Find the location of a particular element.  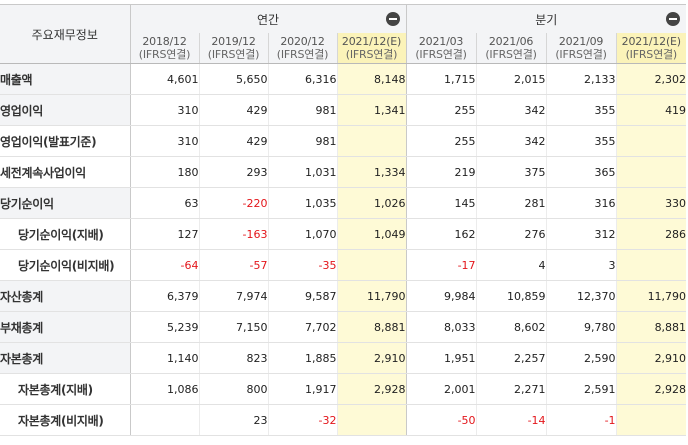

annual-collapse-icon is located at coordinates (392, 19).